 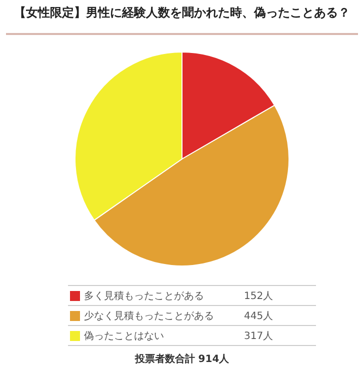 I want to click on text: 投票者数合計 914人, so click(x=182, y=359).